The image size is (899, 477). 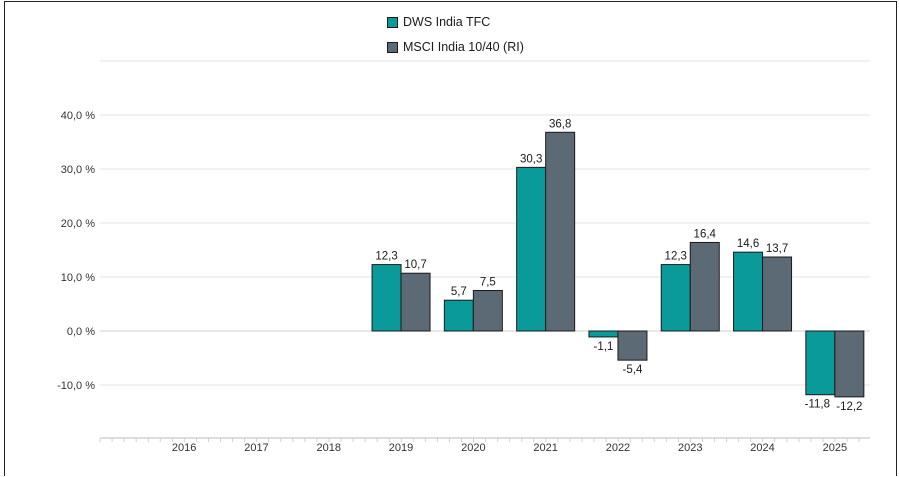 What do you see at coordinates (531, 159) in the screenshot?
I see `data-label: 30,3` at bounding box center [531, 159].